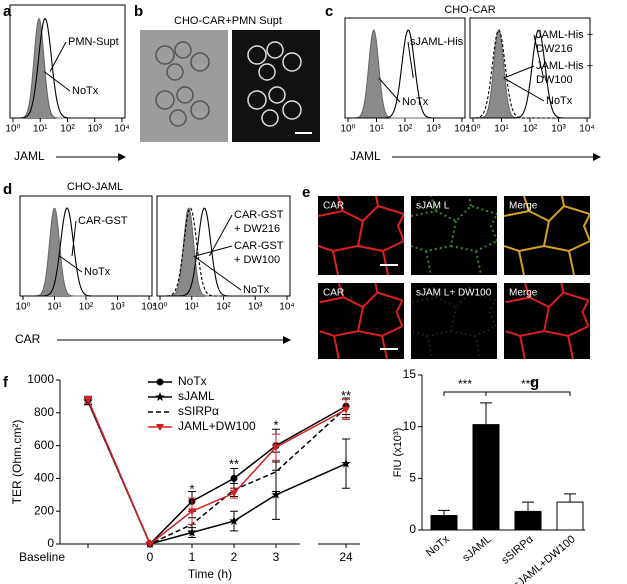  Describe the element at coordinates (17, 462) in the screenshot. I see `y-axis-label: TER (Ohm.cm²)` at that location.